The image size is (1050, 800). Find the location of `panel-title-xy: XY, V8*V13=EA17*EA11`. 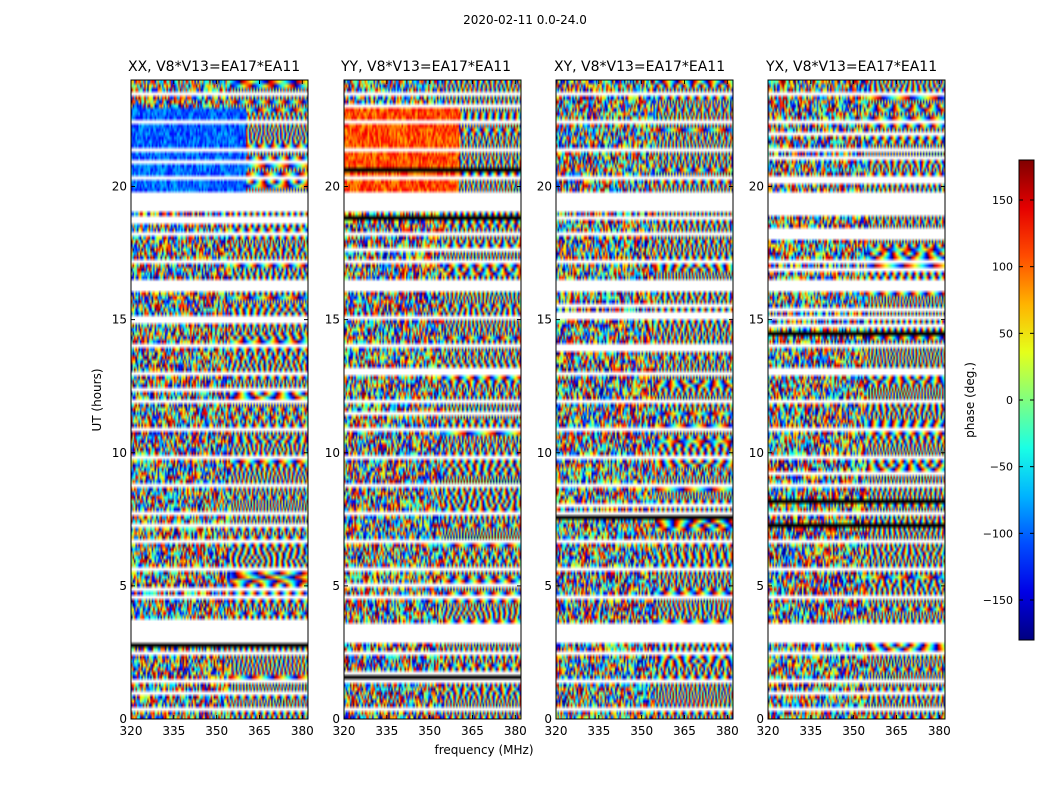

panel-title-xy: XY, V8*V13=EA17*EA11 is located at coordinates (640, 67).